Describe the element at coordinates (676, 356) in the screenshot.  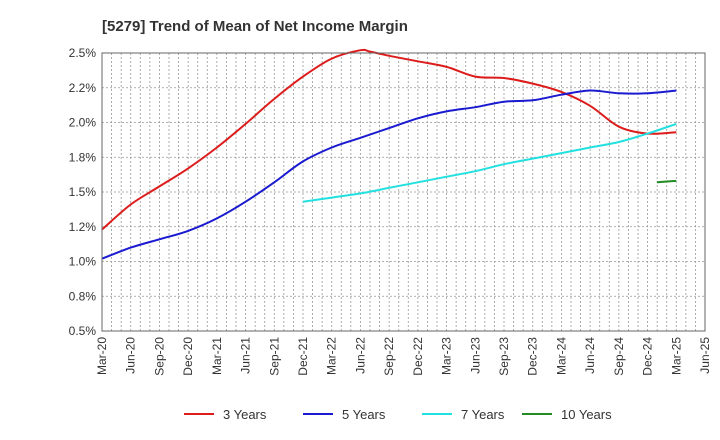
I see `x-tick-label: Mar-25` at that location.